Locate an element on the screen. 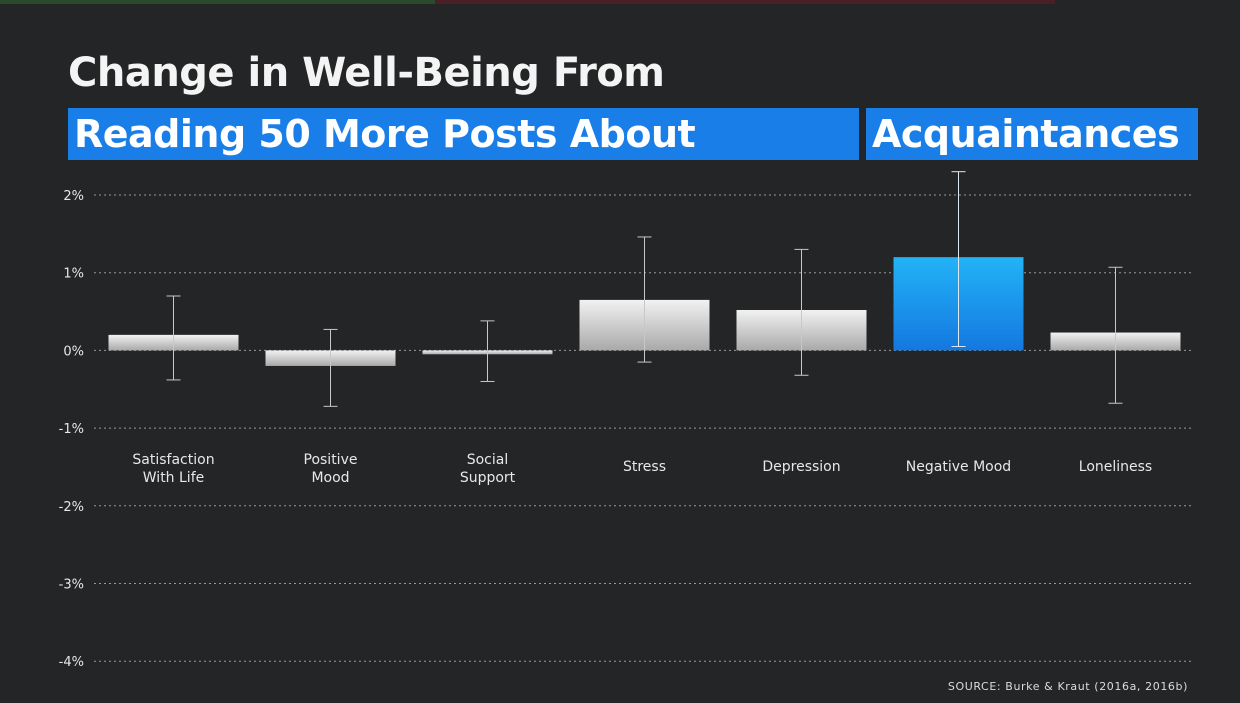 This screenshot has height=703, width=1240. category-label: Negative Mood is located at coordinates (958, 467).